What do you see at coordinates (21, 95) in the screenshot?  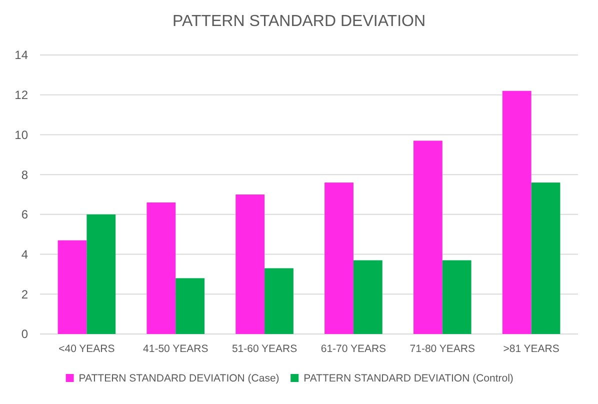 I see `y-tick-label: 12` at bounding box center [21, 95].